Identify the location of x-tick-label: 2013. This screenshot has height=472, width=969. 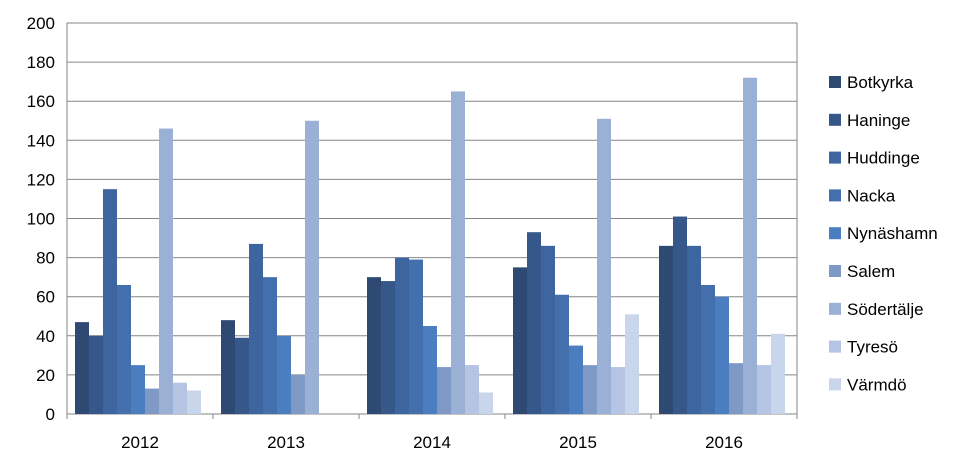
(286, 442).